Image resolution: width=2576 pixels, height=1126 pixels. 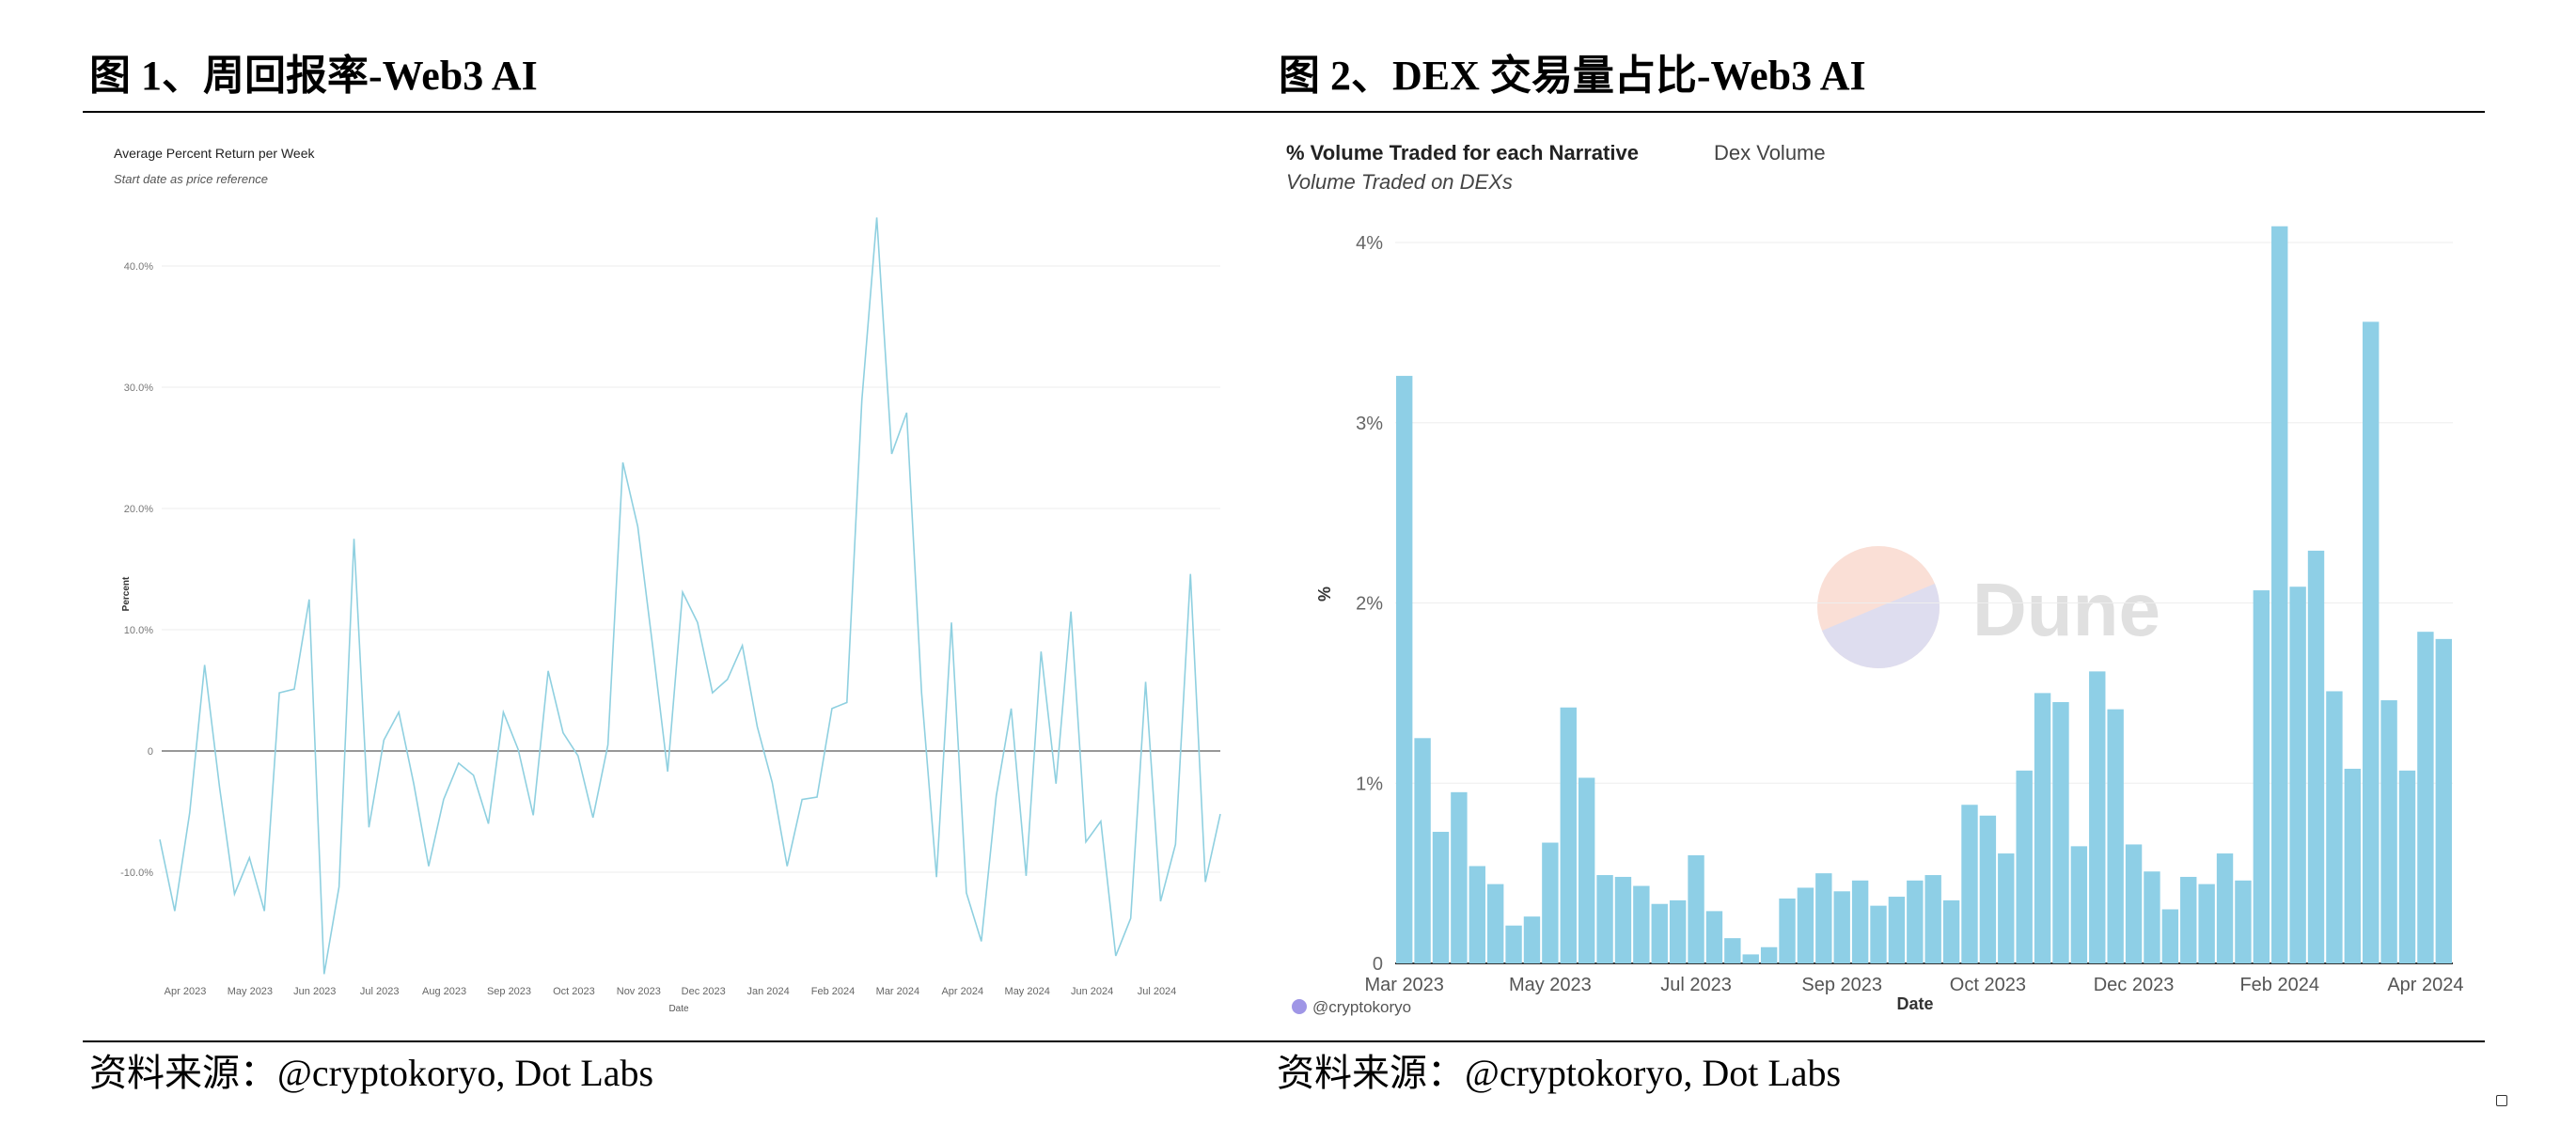 I want to click on x-tick-label: Aug 2023, so click(x=444, y=992).